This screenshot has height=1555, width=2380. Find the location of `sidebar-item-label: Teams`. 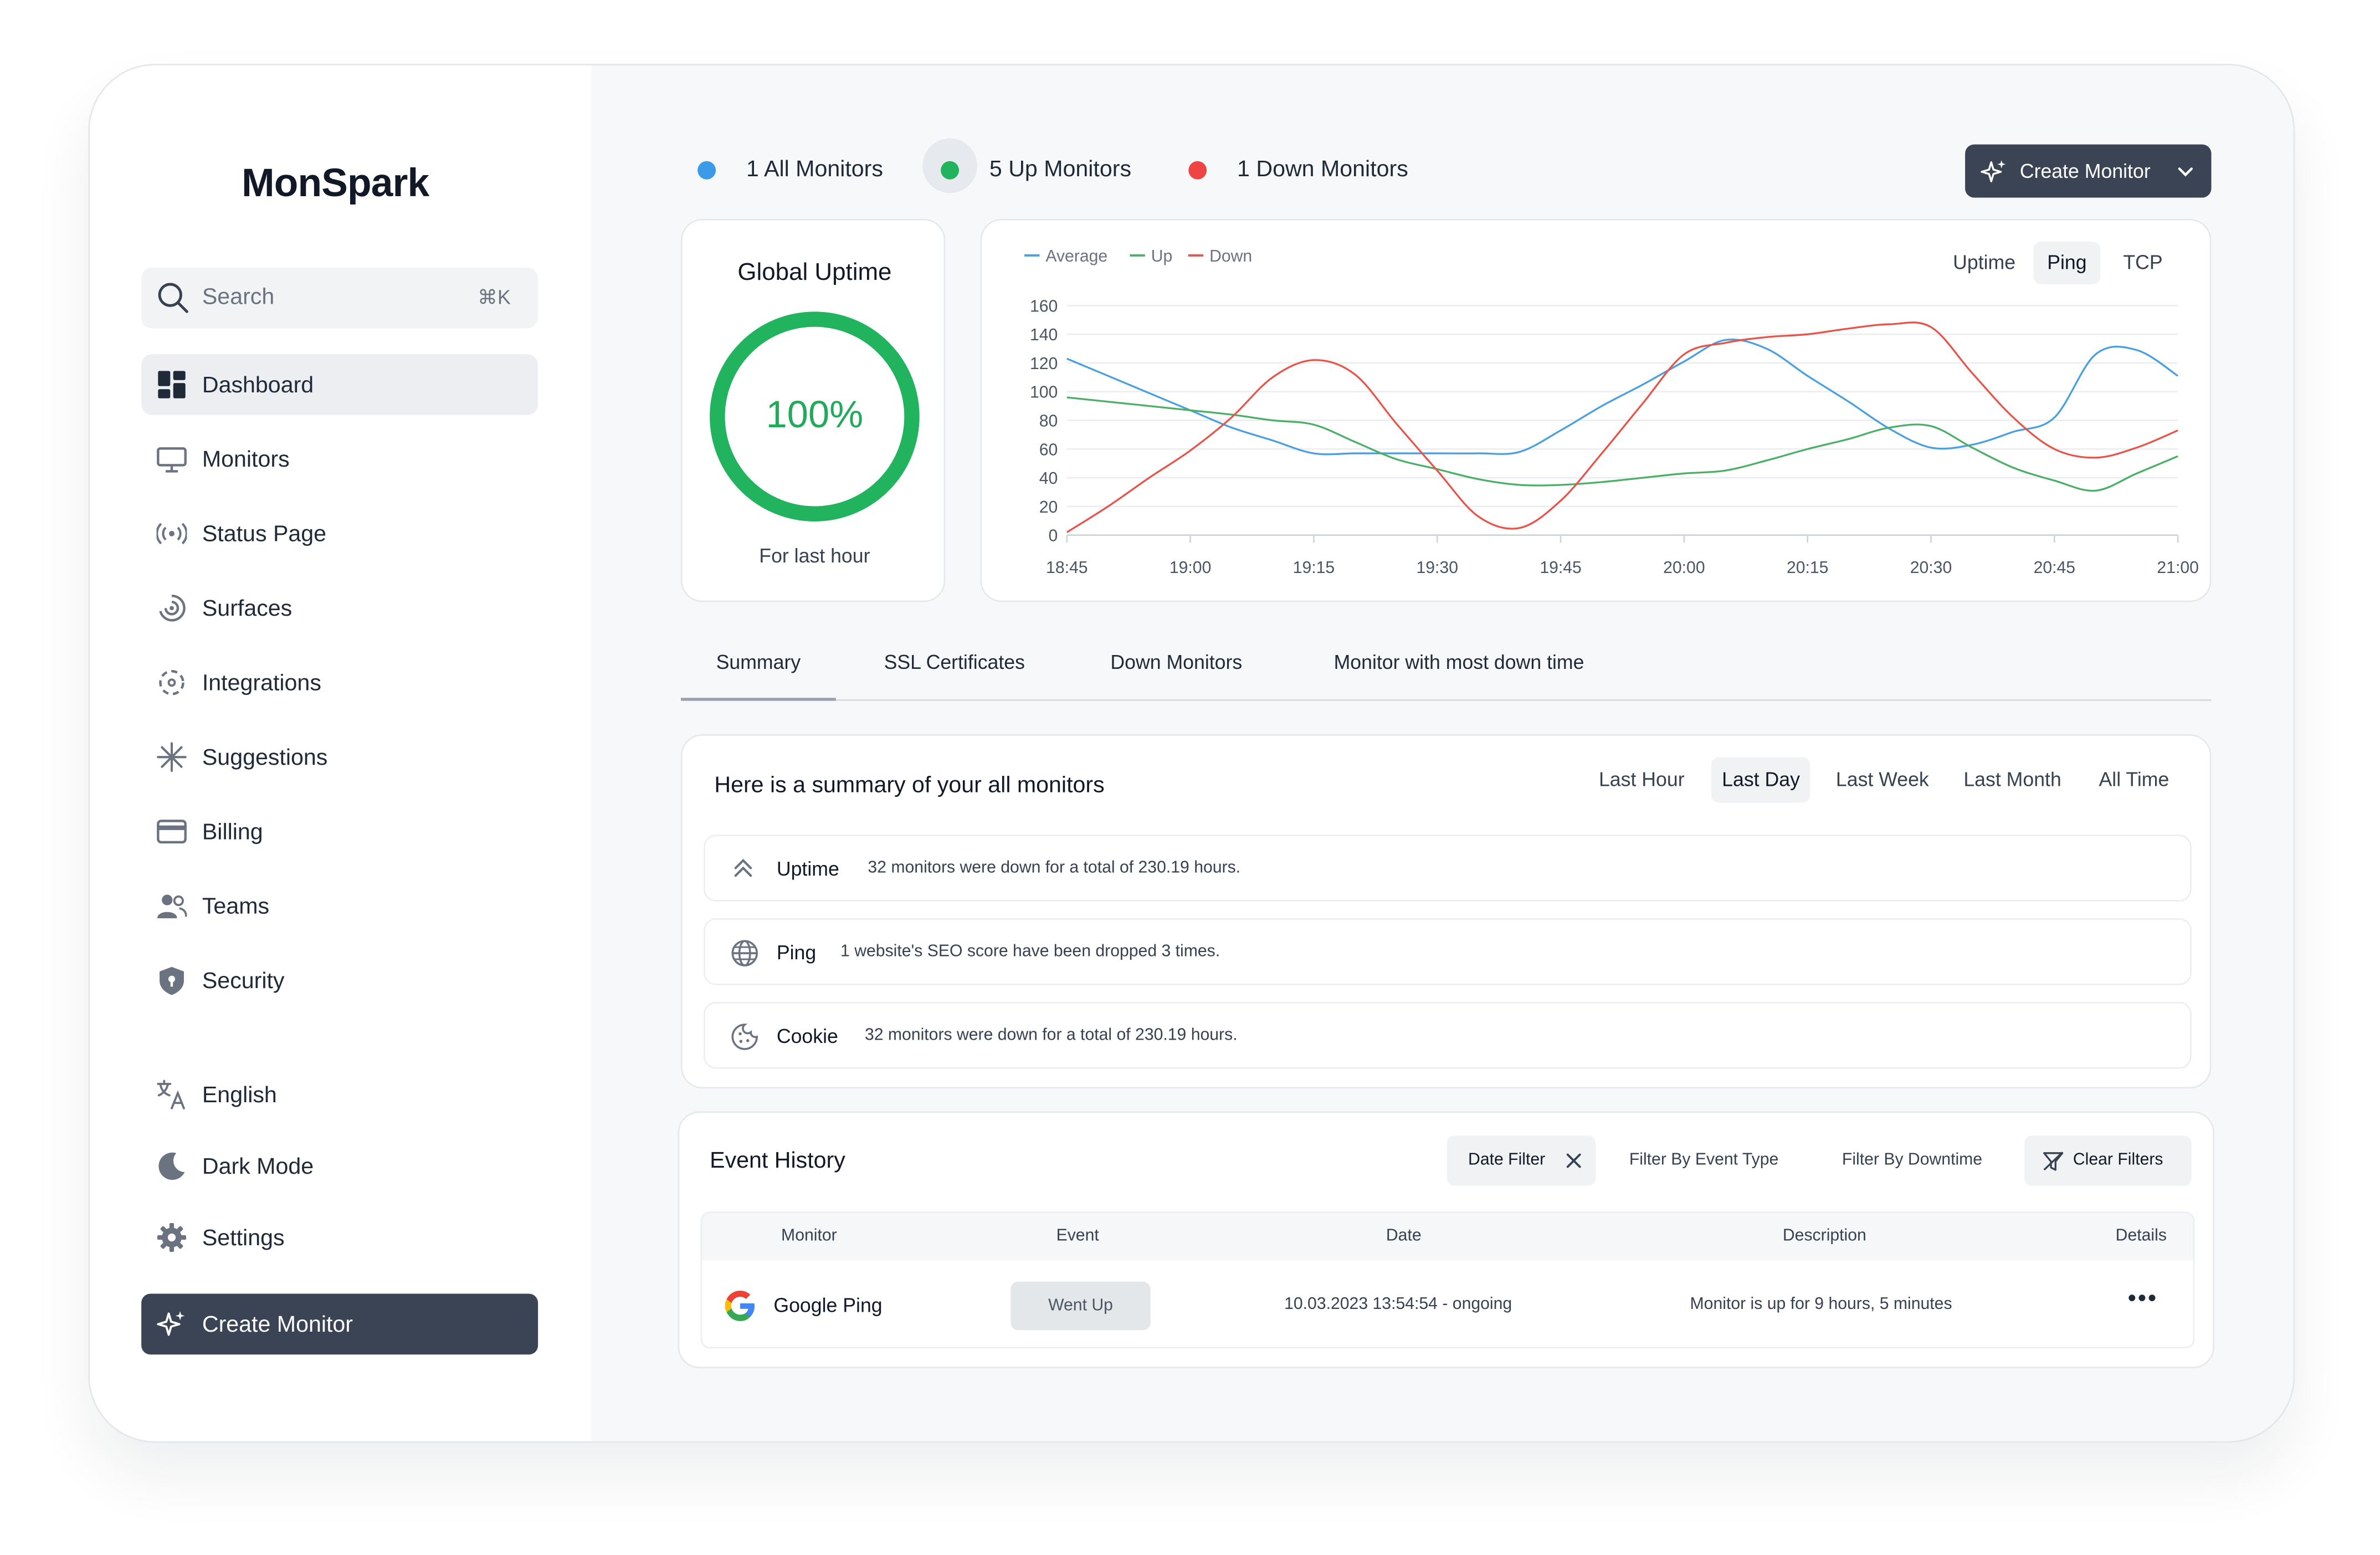

sidebar-item-label: Teams is located at coordinates (236, 907).